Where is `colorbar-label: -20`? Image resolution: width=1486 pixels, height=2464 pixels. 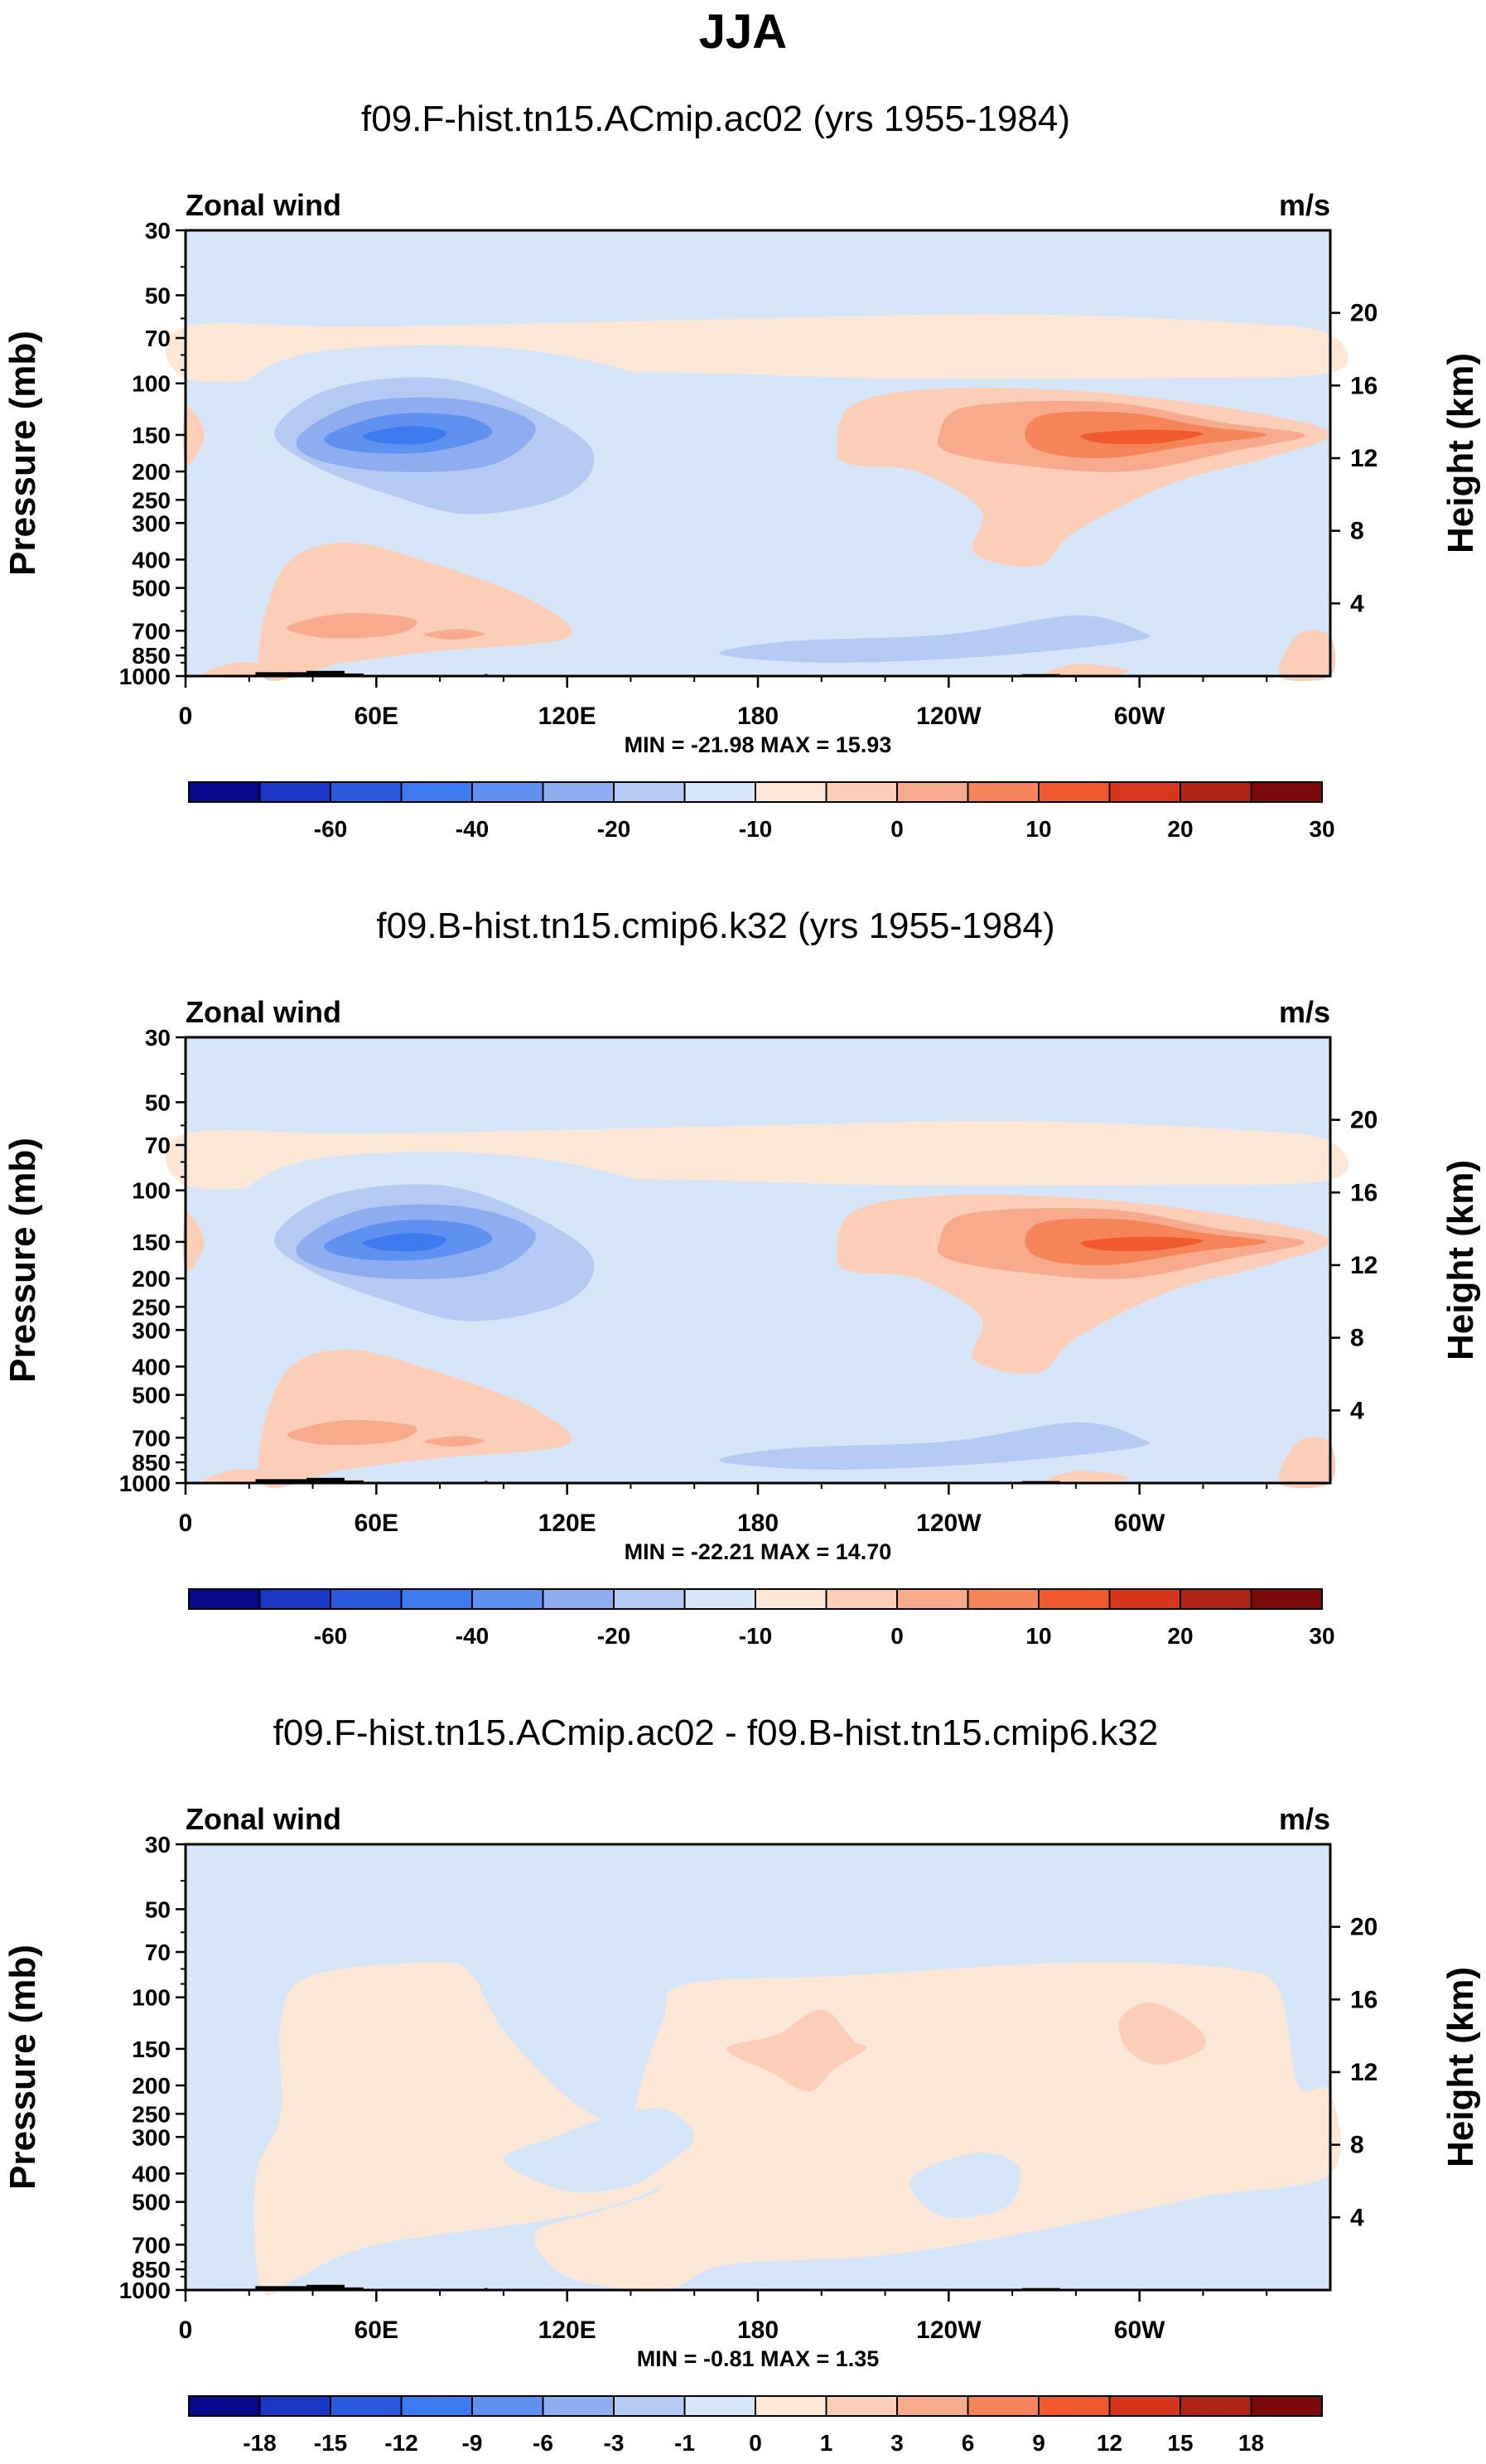
colorbar-label: -20 is located at coordinates (613, 829).